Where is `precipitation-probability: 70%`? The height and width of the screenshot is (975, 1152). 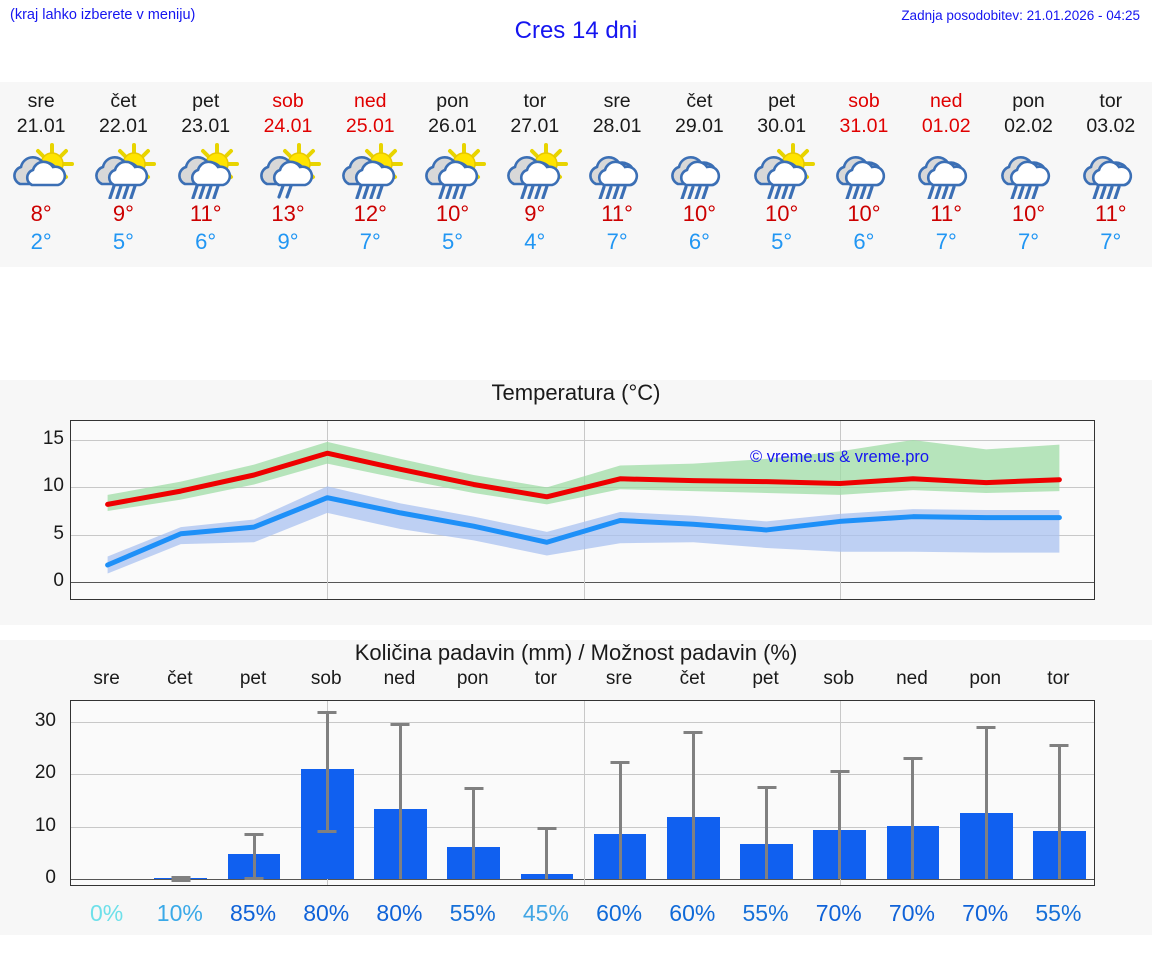 precipitation-probability: 70% is located at coordinates (911, 913).